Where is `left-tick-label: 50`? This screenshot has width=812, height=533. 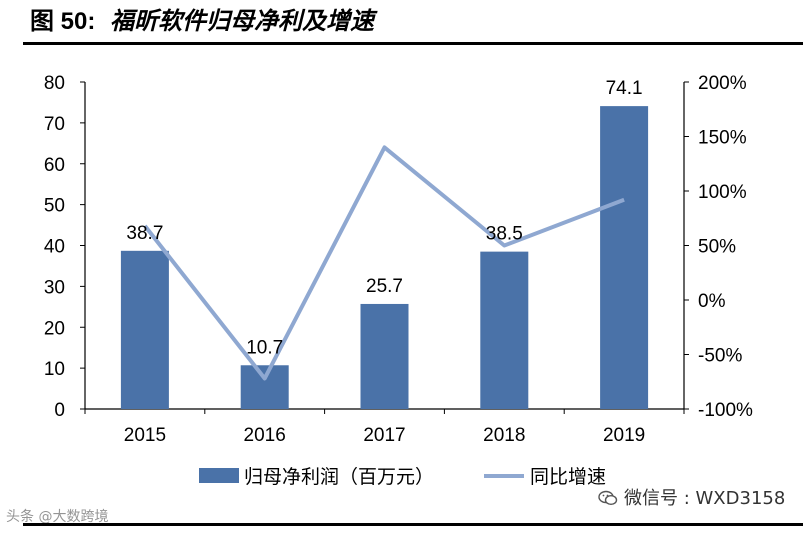 left-tick-label: 50 is located at coordinates (54, 206).